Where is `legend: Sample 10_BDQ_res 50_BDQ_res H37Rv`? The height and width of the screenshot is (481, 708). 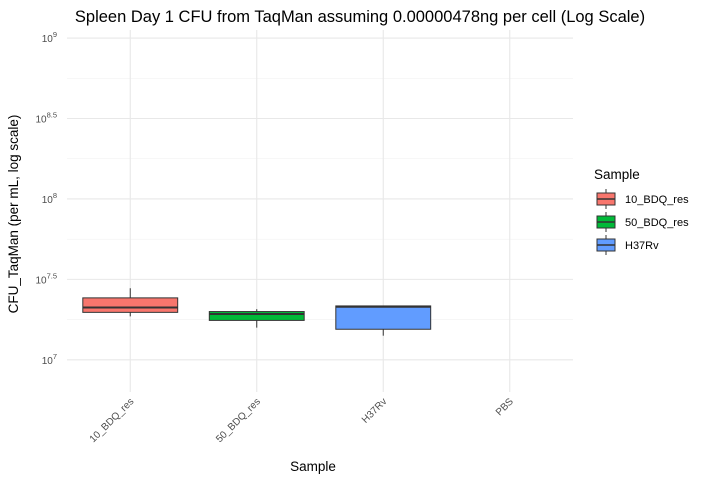 legend: Sample 10_BDQ_res 50_BDQ_res H37Rv is located at coordinates (641, 211).